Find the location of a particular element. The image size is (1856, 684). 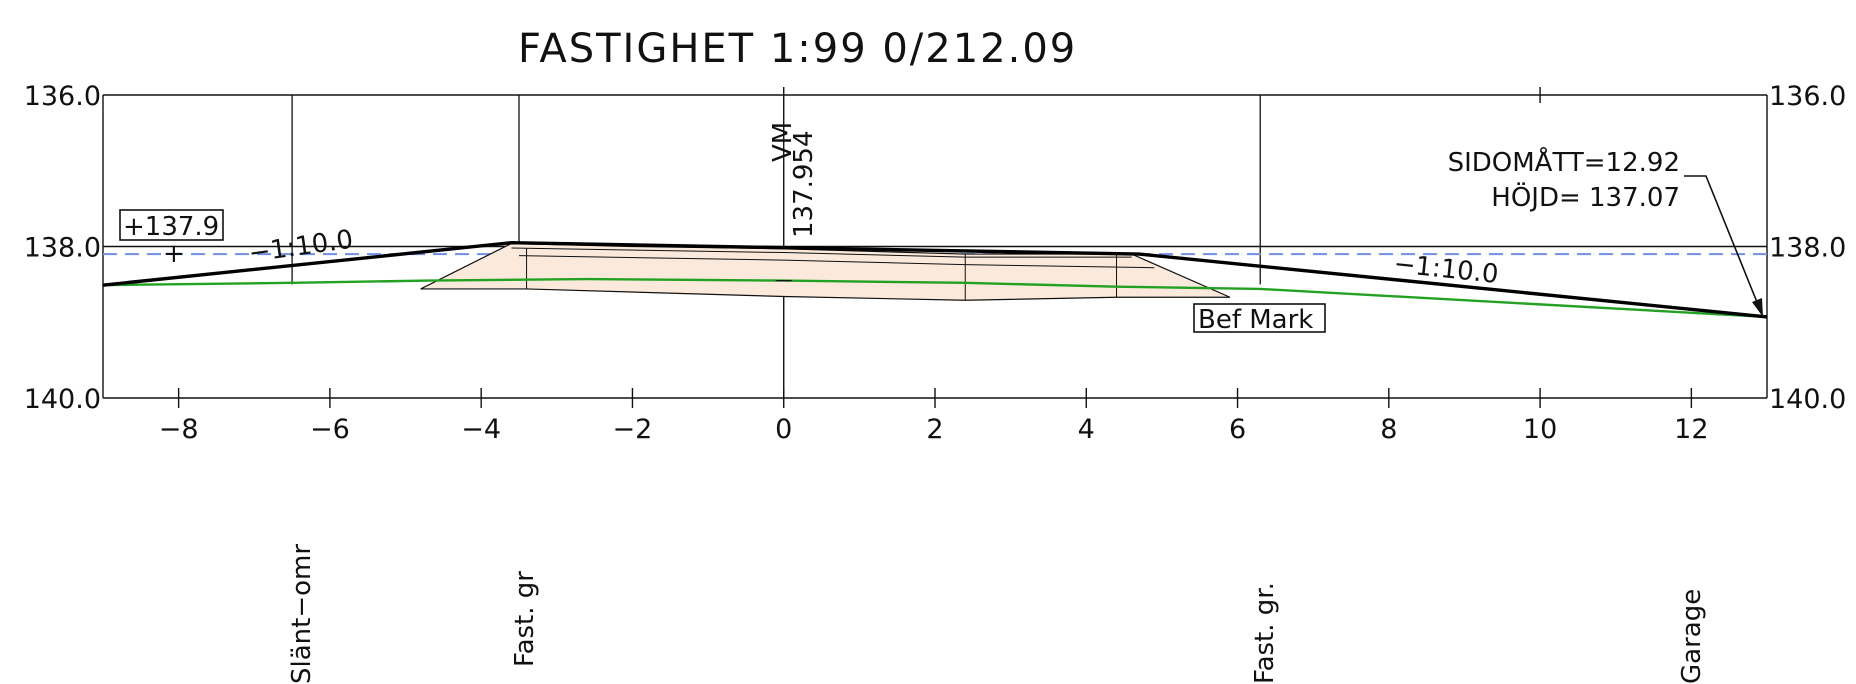

left-level-box is located at coordinates (171, 225).